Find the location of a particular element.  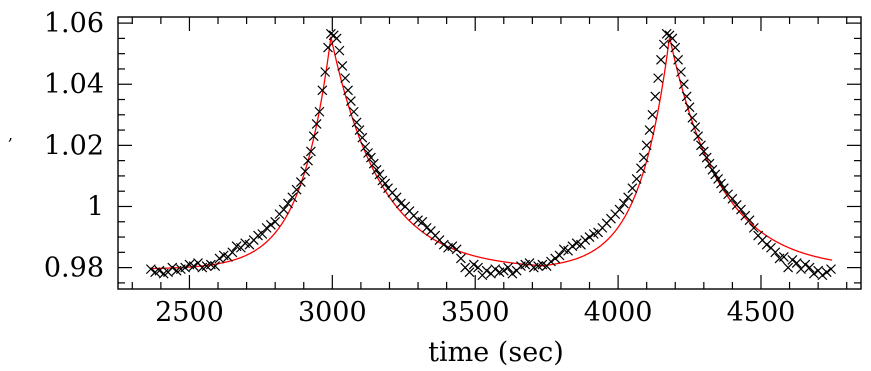

y-axis-label-fragment: , is located at coordinates (10, 134).